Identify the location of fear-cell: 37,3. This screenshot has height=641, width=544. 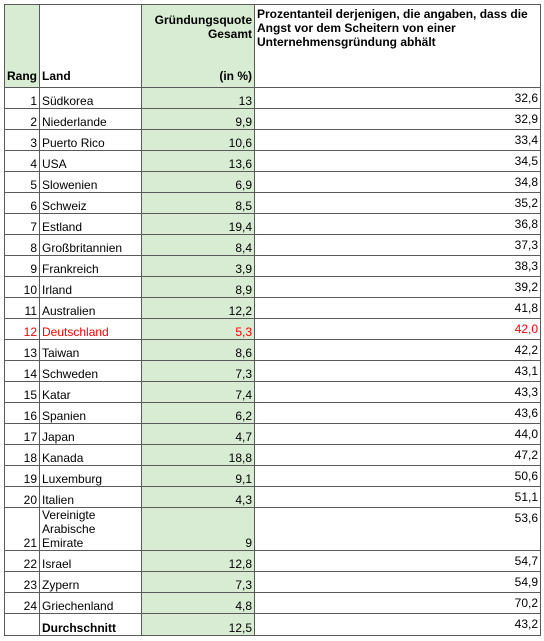
(397, 245).